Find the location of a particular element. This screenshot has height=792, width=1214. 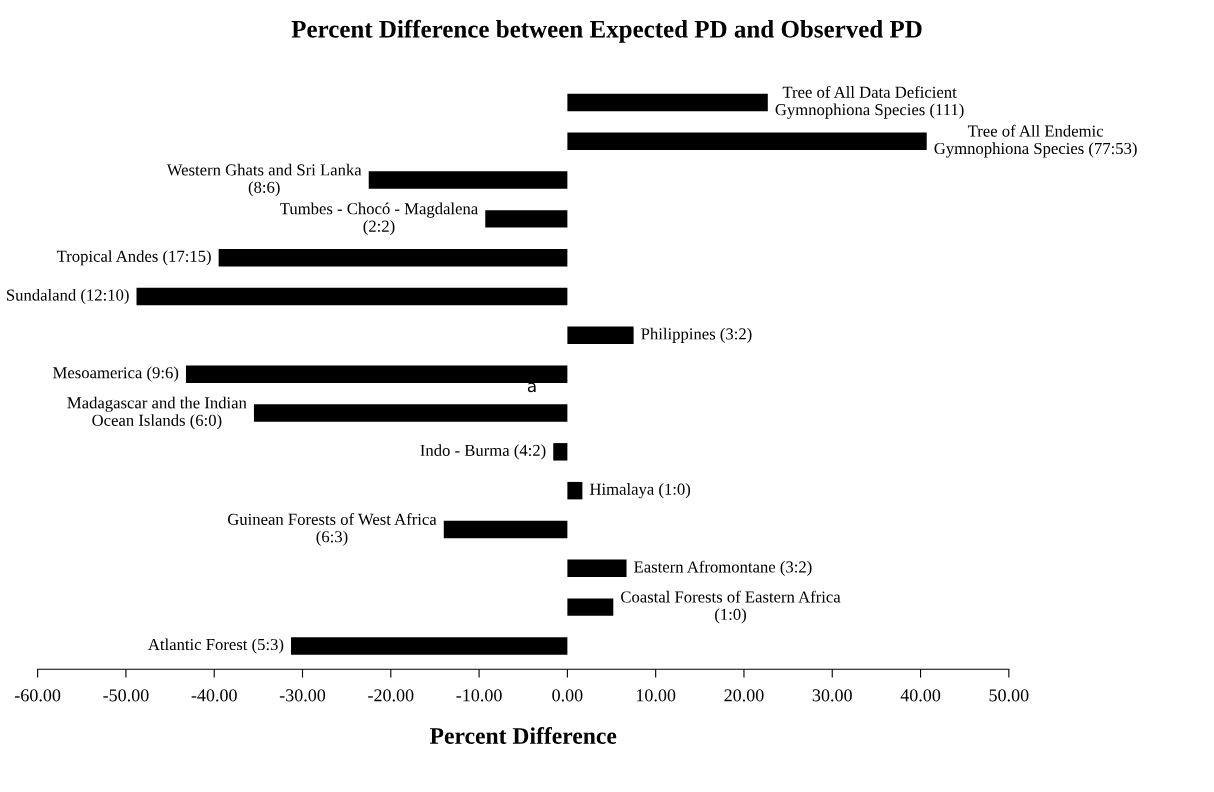

x-tick-label: -30.00 is located at coordinates (302, 695).